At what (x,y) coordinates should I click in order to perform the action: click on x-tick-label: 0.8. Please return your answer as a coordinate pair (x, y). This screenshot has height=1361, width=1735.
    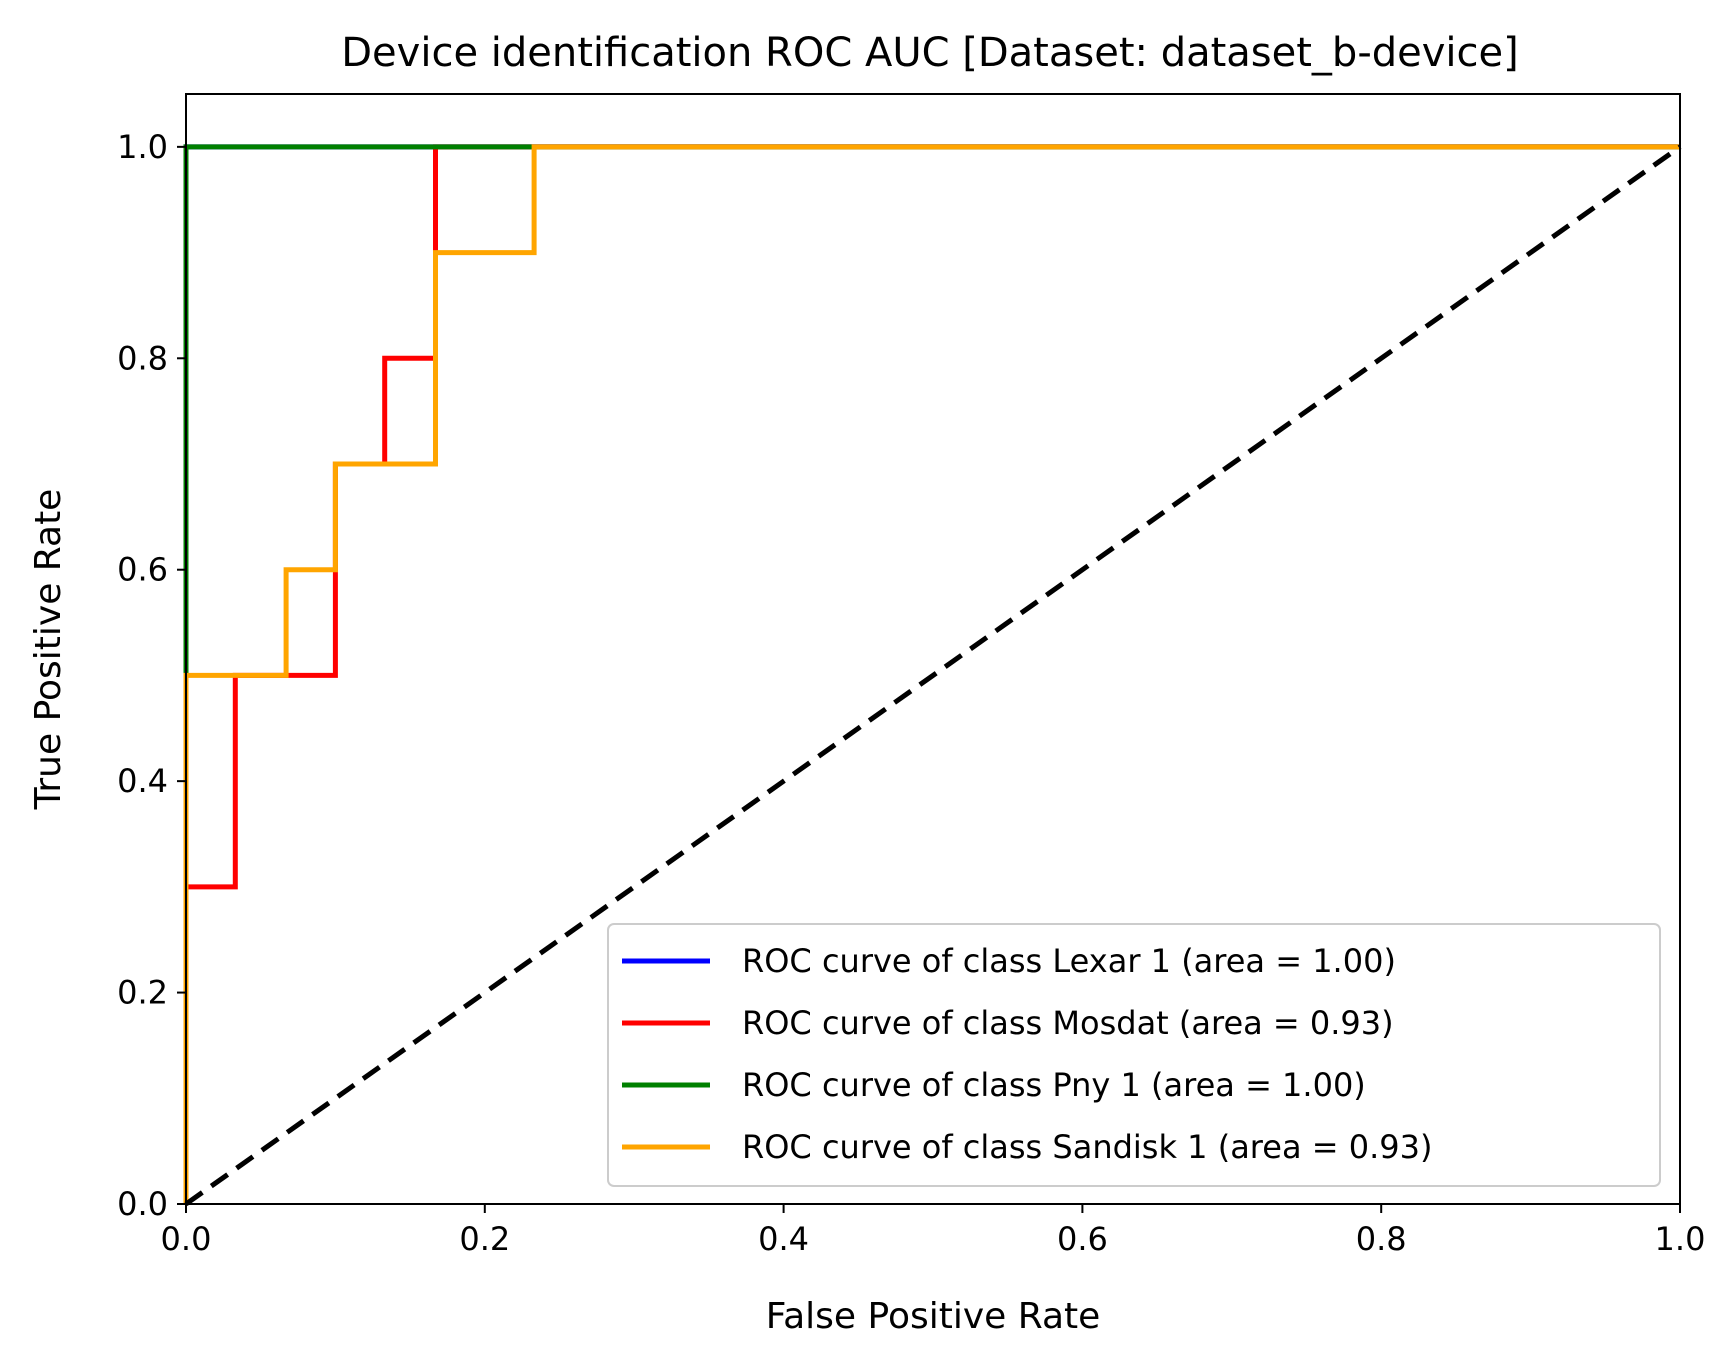
    Looking at the image, I should click on (1381, 1239).